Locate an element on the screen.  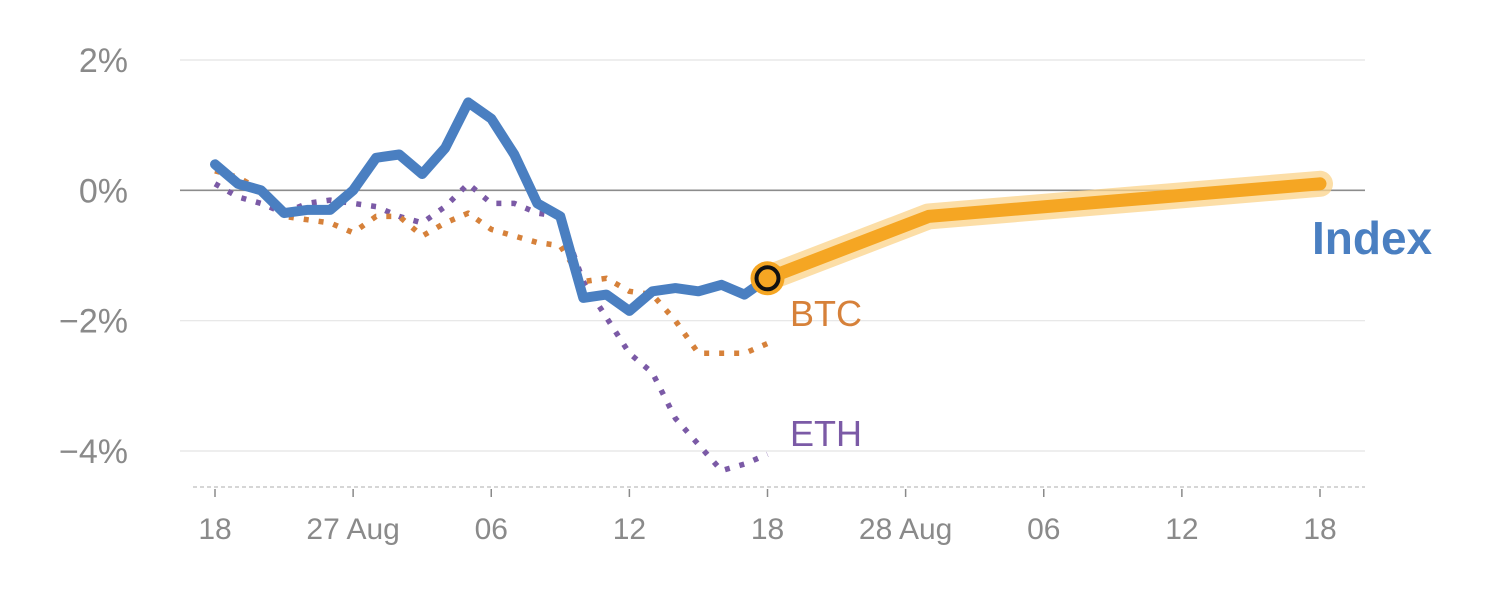
index-series-line is located at coordinates (491, 206).